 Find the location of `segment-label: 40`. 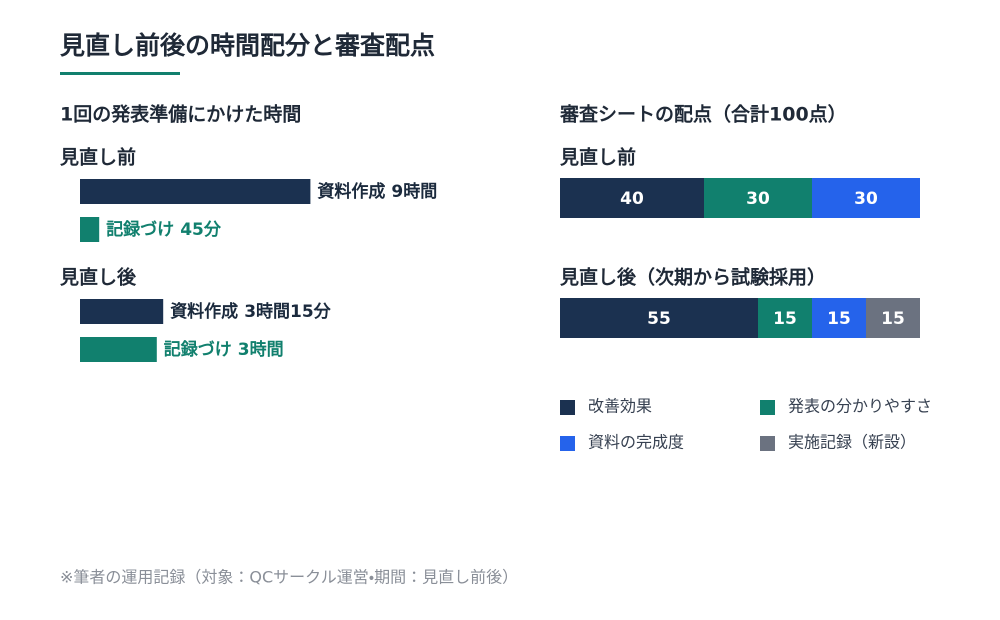

segment-label: 40 is located at coordinates (632, 199).